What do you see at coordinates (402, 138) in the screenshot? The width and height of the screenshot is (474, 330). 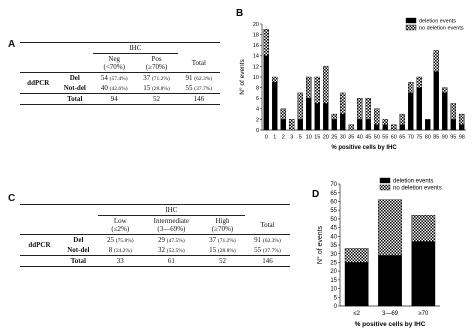 I see `x-tick-label: 65` at bounding box center [402, 138].